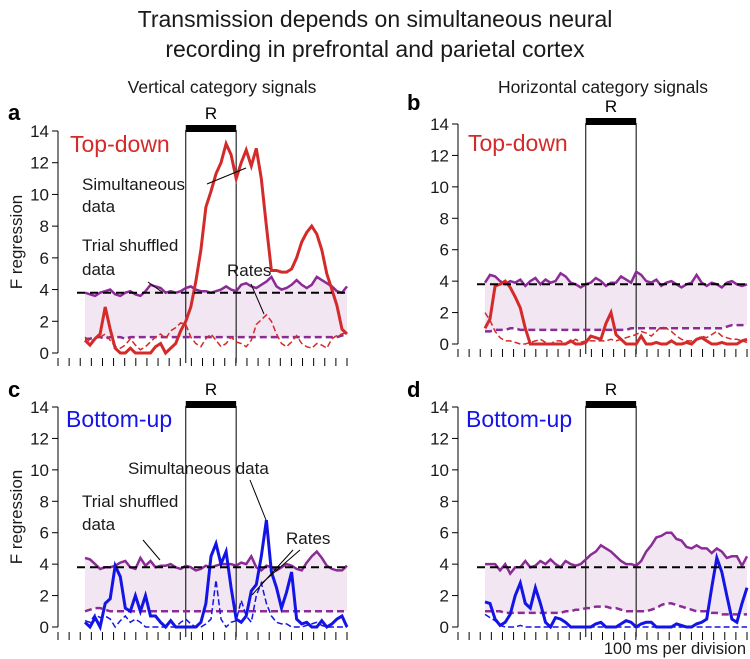 The image size is (750, 659). What do you see at coordinates (99, 206) in the screenshot?
I see `annotation-simultaneous: data` at bounding box center [99, 206].